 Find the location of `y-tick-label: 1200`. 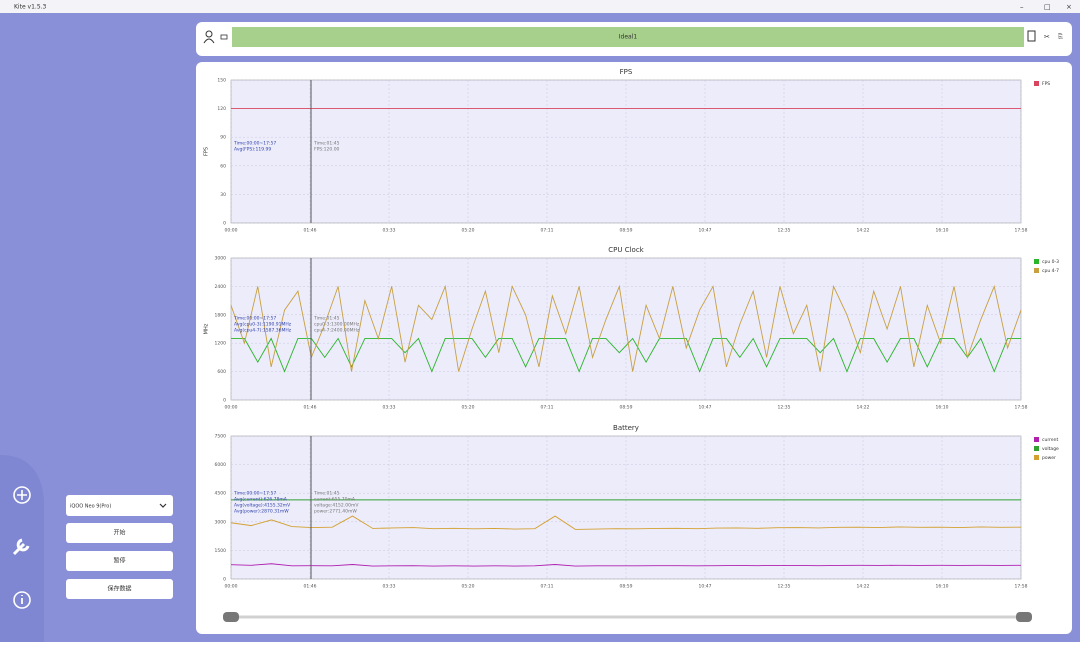

y-tick-label: 1200 is located at coordinates (221, 344).